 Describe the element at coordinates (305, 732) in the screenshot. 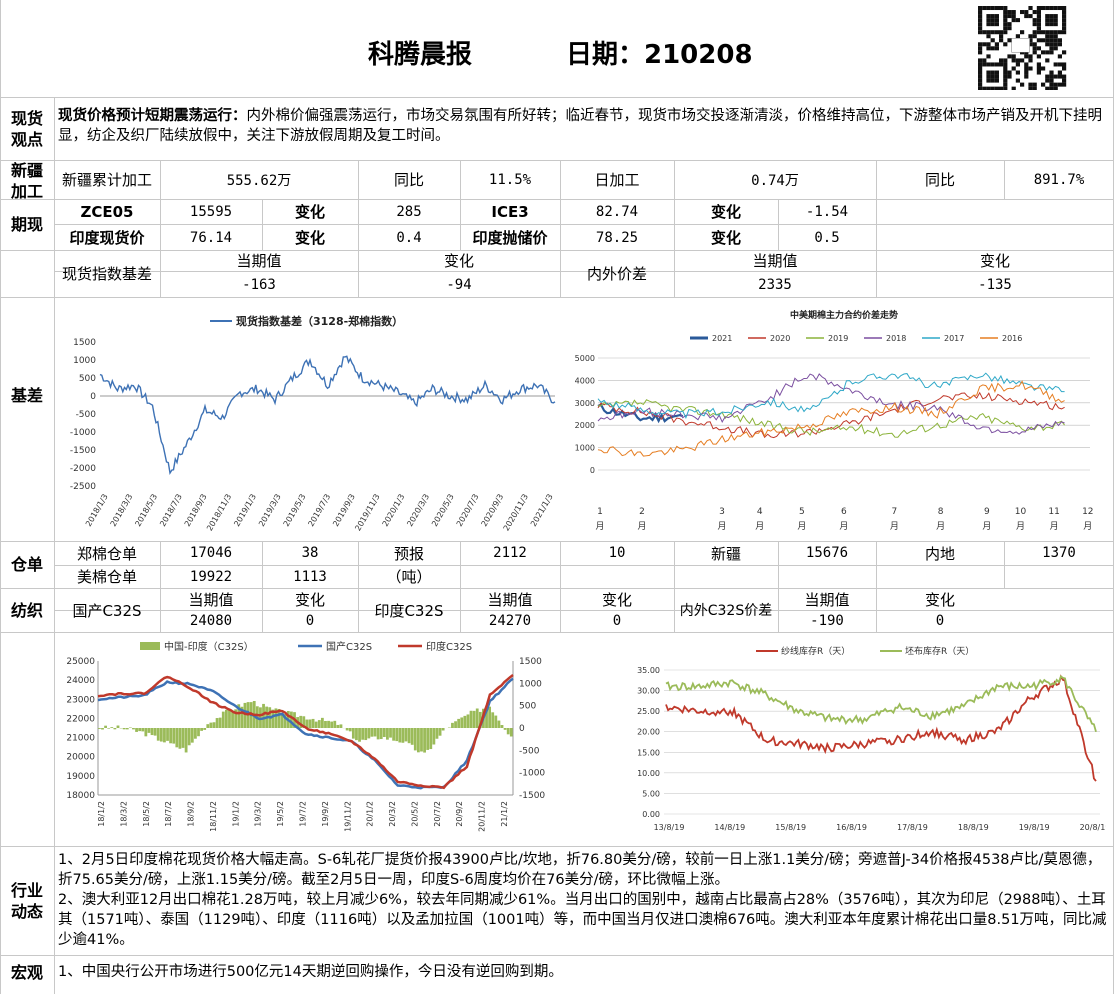

I see `series-line-印度C32S` at that location.